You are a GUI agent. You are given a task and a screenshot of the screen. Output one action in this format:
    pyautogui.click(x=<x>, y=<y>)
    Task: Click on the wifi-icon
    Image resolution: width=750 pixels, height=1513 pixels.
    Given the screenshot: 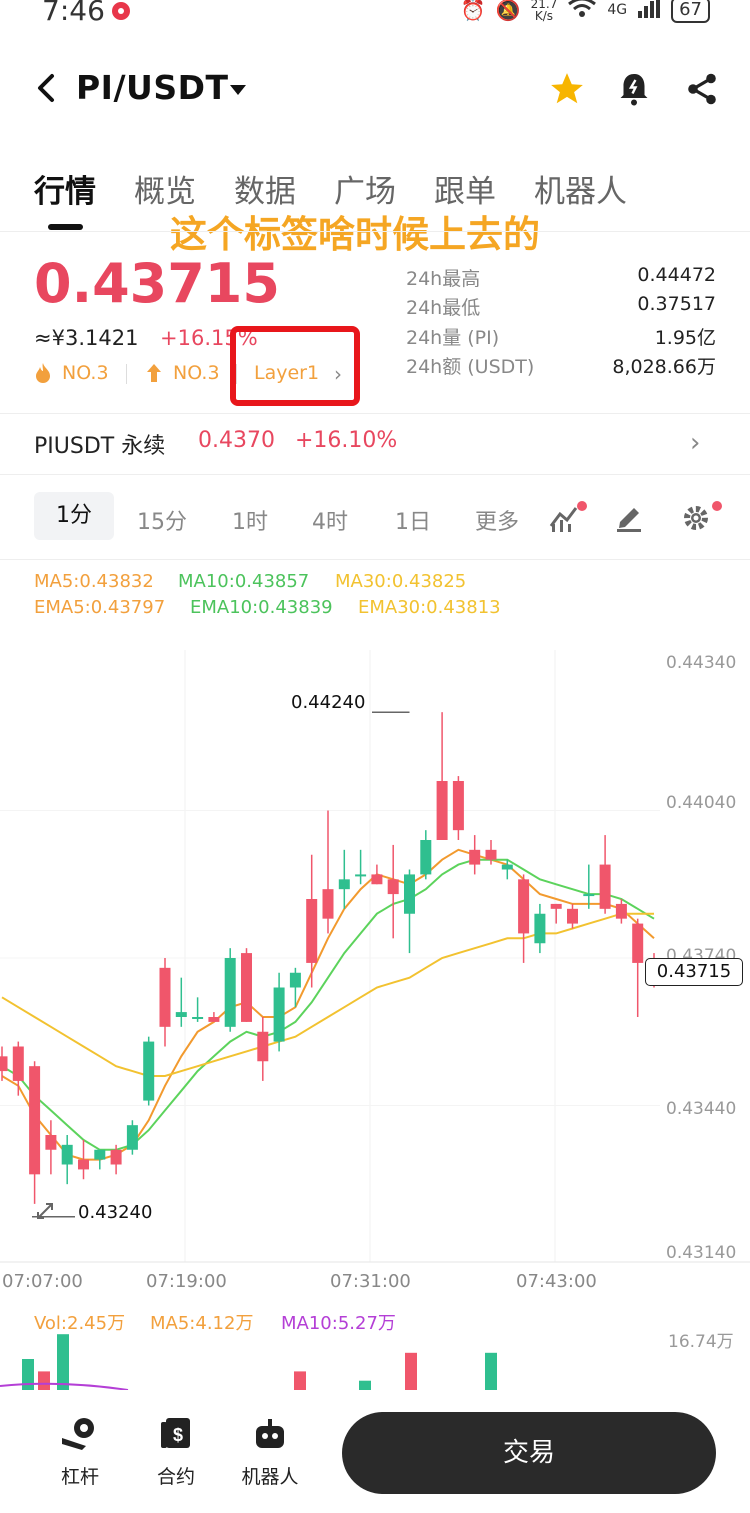 What is the action you would take?
    pyautogui.click(x=582, y=11)
    